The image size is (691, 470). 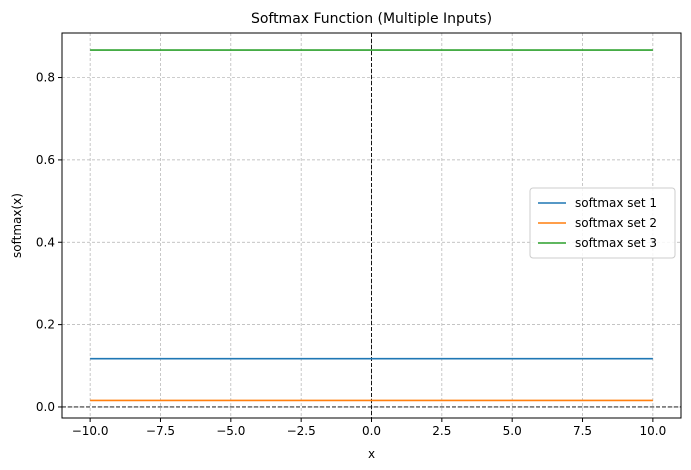 I want to click on x-axis-ticks: −10.0 −7.5 −5.0 −2.5 0.0 2.5 5.0 7.5 10.0, so click(x=369, y=428).